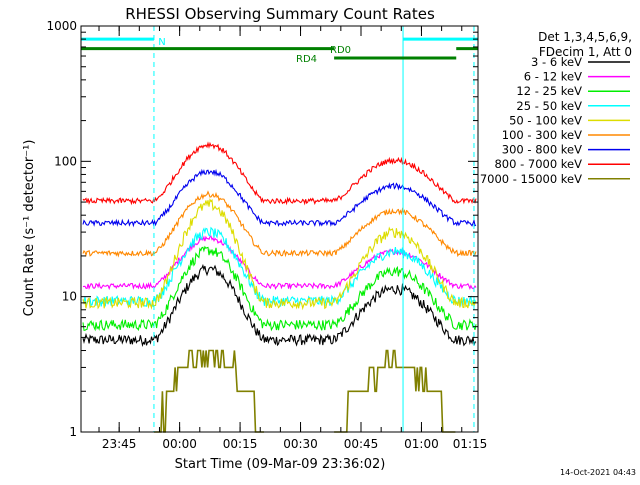  What do you see at coordinates (69, 297) in the screenshot?
I see `y-tick-label-2: 10` at bounding box center [69, 297].